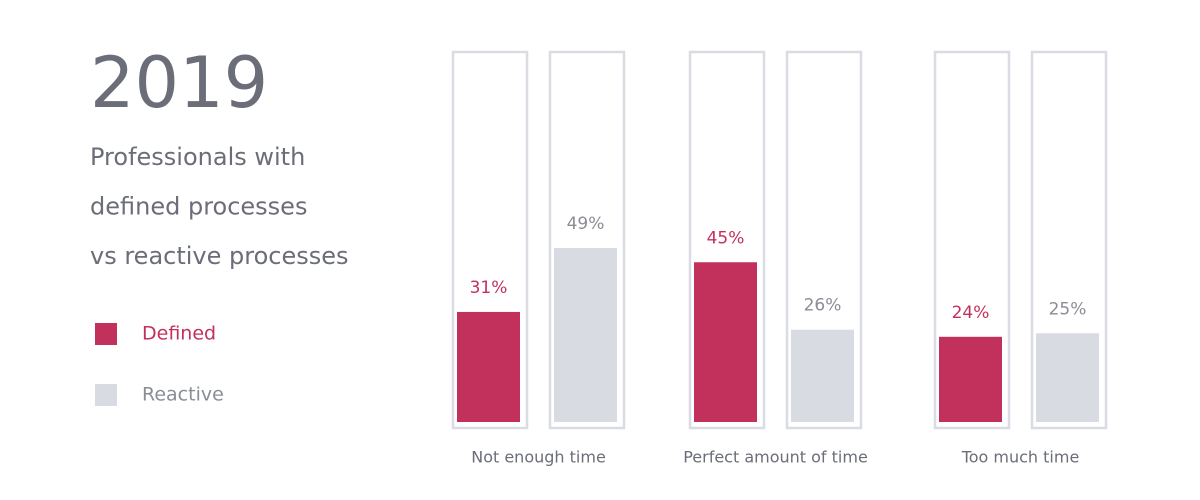  What do you see at coordinates (1020, 457) in the screenshot?
I see `x-tick-label: Too much time` at bounding box center [1020, 457].